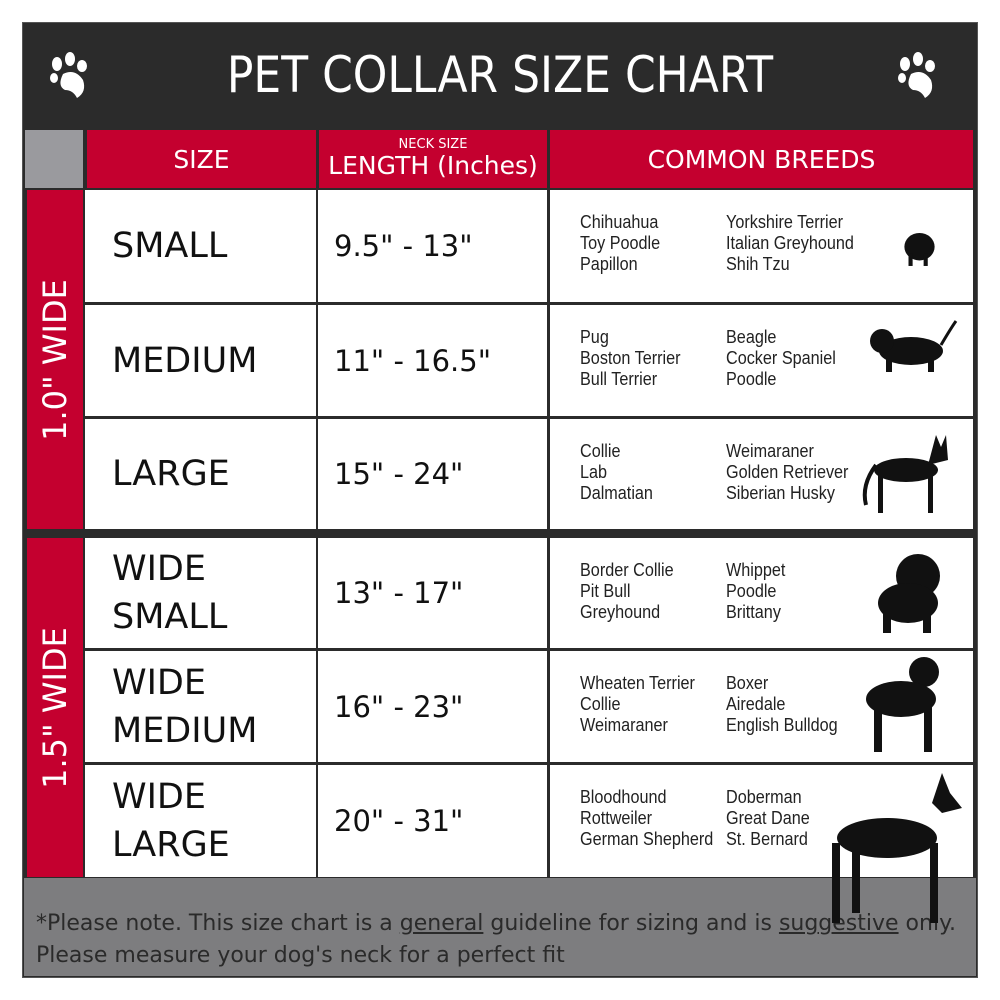 This screenshot has height=1000, width=1000. What do you see at coordinates (399, 593) in the screenshot?
I see `neck-length: 13" - 17"` at bounding box center [399, 593].